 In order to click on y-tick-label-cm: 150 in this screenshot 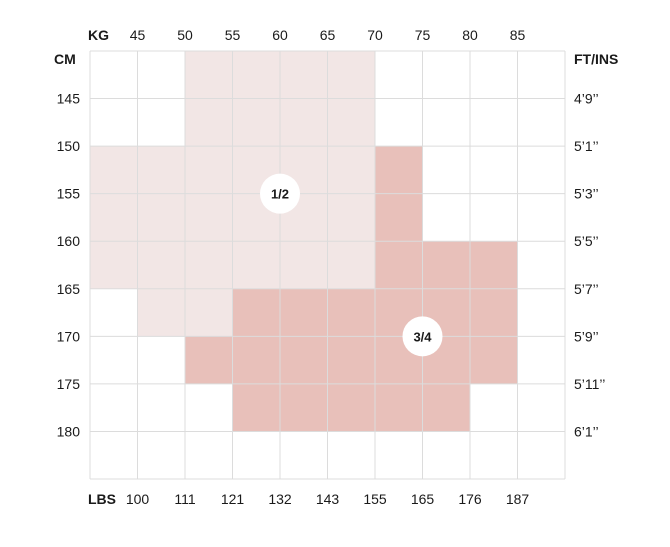, I will do `click(69, 146)`.